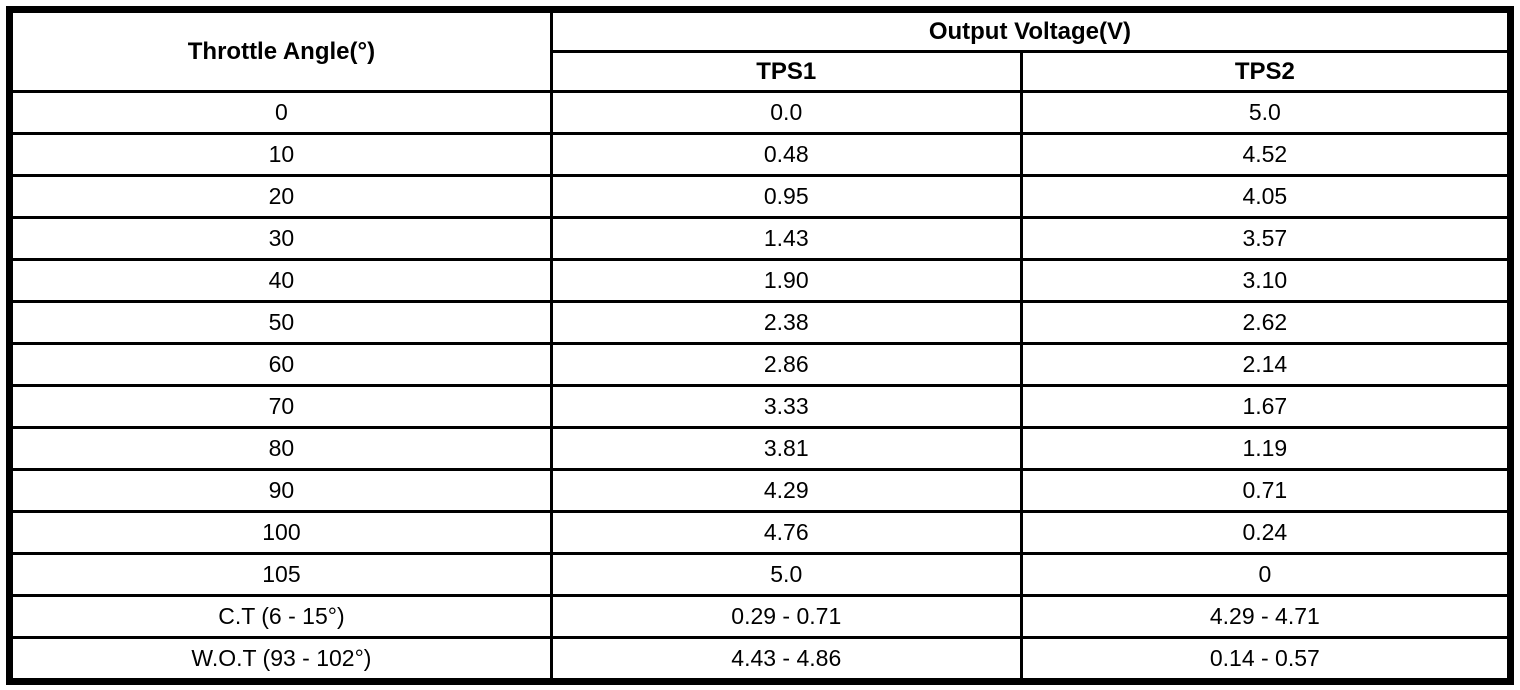  Describe the element at coordinates (280, 50) in the screenshot. I see `throttle-angle-header: Throttle Angle(°)` at that location.